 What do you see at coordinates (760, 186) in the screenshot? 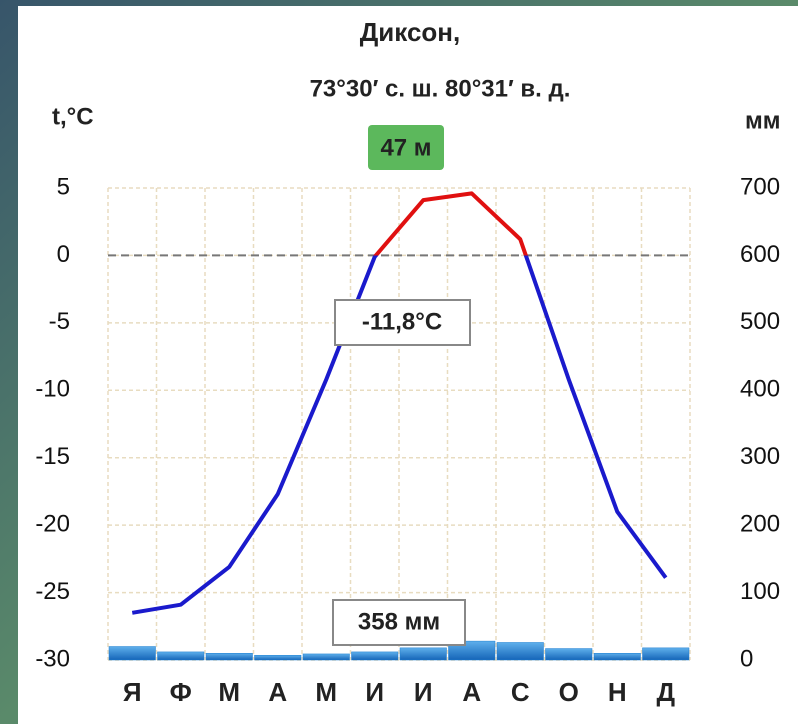
I see `y2-tick-label: 700` at bounding box center [760, 186].